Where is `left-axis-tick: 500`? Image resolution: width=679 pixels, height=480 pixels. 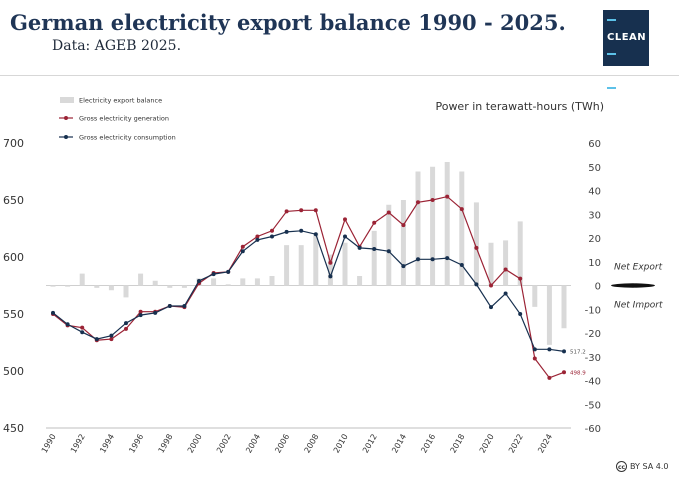
left-axis-tick: 500 is located at coordinates (13, 371).